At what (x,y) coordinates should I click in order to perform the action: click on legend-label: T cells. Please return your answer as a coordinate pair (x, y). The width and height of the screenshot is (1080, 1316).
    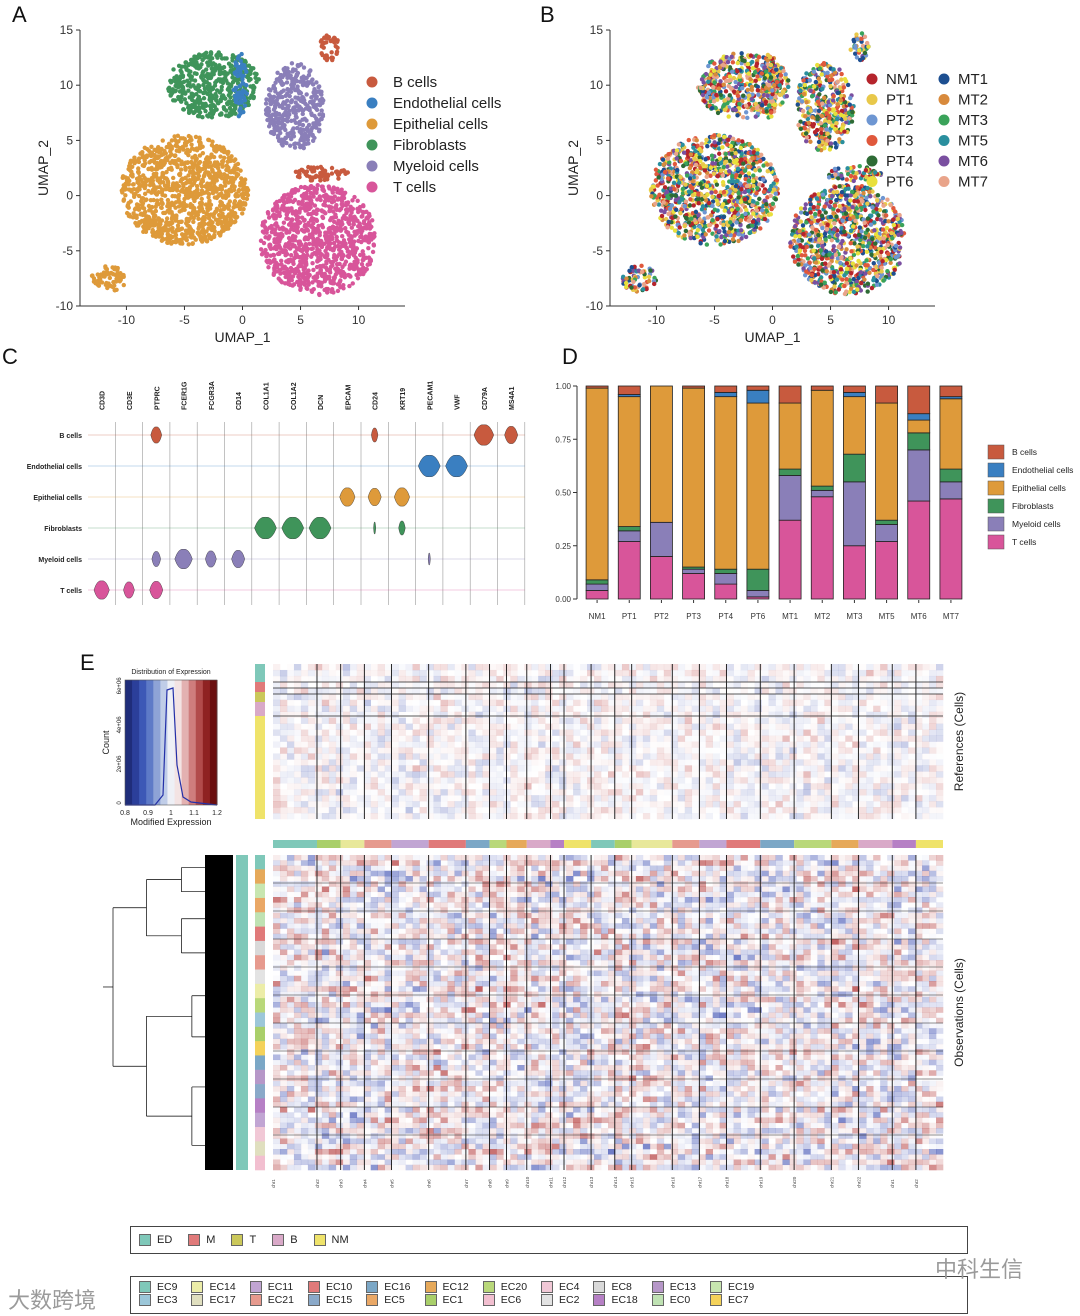
    Looking at the image, I should click on (414, 187).